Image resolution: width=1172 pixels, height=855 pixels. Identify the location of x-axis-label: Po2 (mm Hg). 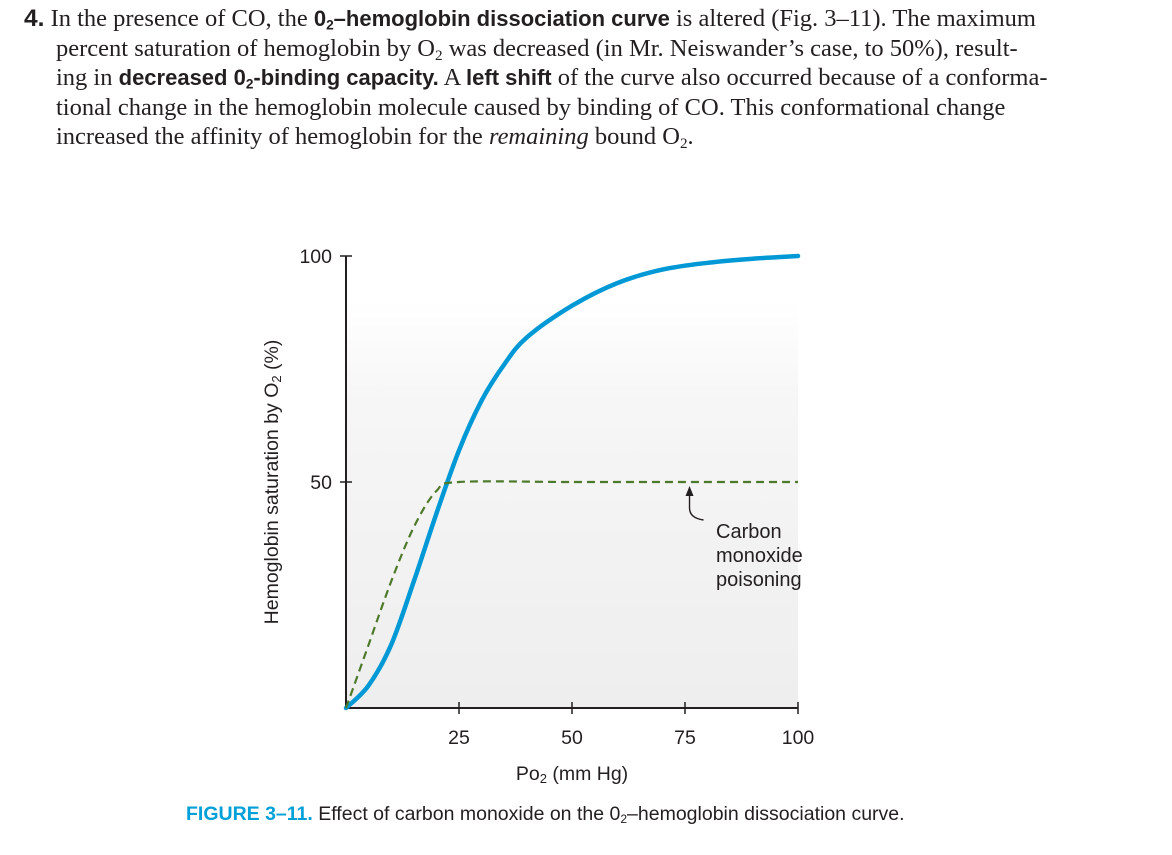
(572, 774).